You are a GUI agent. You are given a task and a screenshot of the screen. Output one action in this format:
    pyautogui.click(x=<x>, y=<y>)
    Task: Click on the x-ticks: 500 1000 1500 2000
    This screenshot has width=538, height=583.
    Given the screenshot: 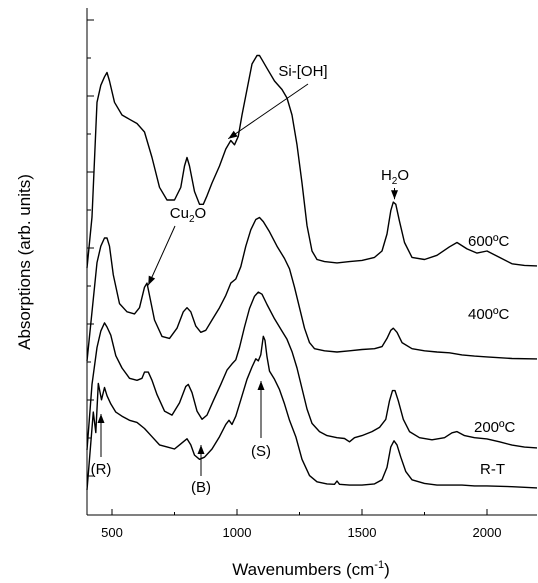 What is the action you would take?
    pyautogui.click(x=301, y=524)
    